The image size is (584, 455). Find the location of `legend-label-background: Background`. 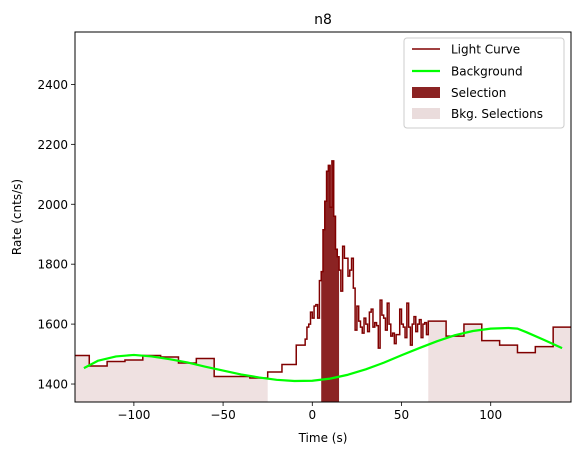

legend-label-background: Background is located at coordinates (487, 72).